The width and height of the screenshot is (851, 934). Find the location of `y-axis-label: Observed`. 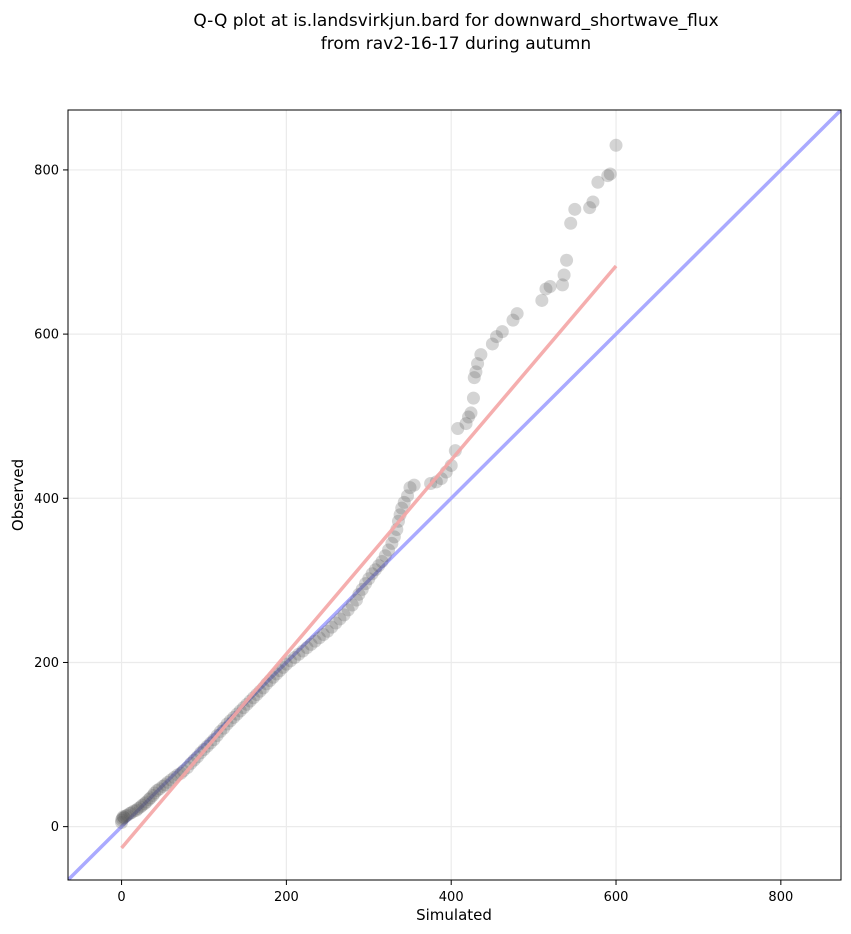

y-axis-label: Observed is located at coordinates (18, 495).